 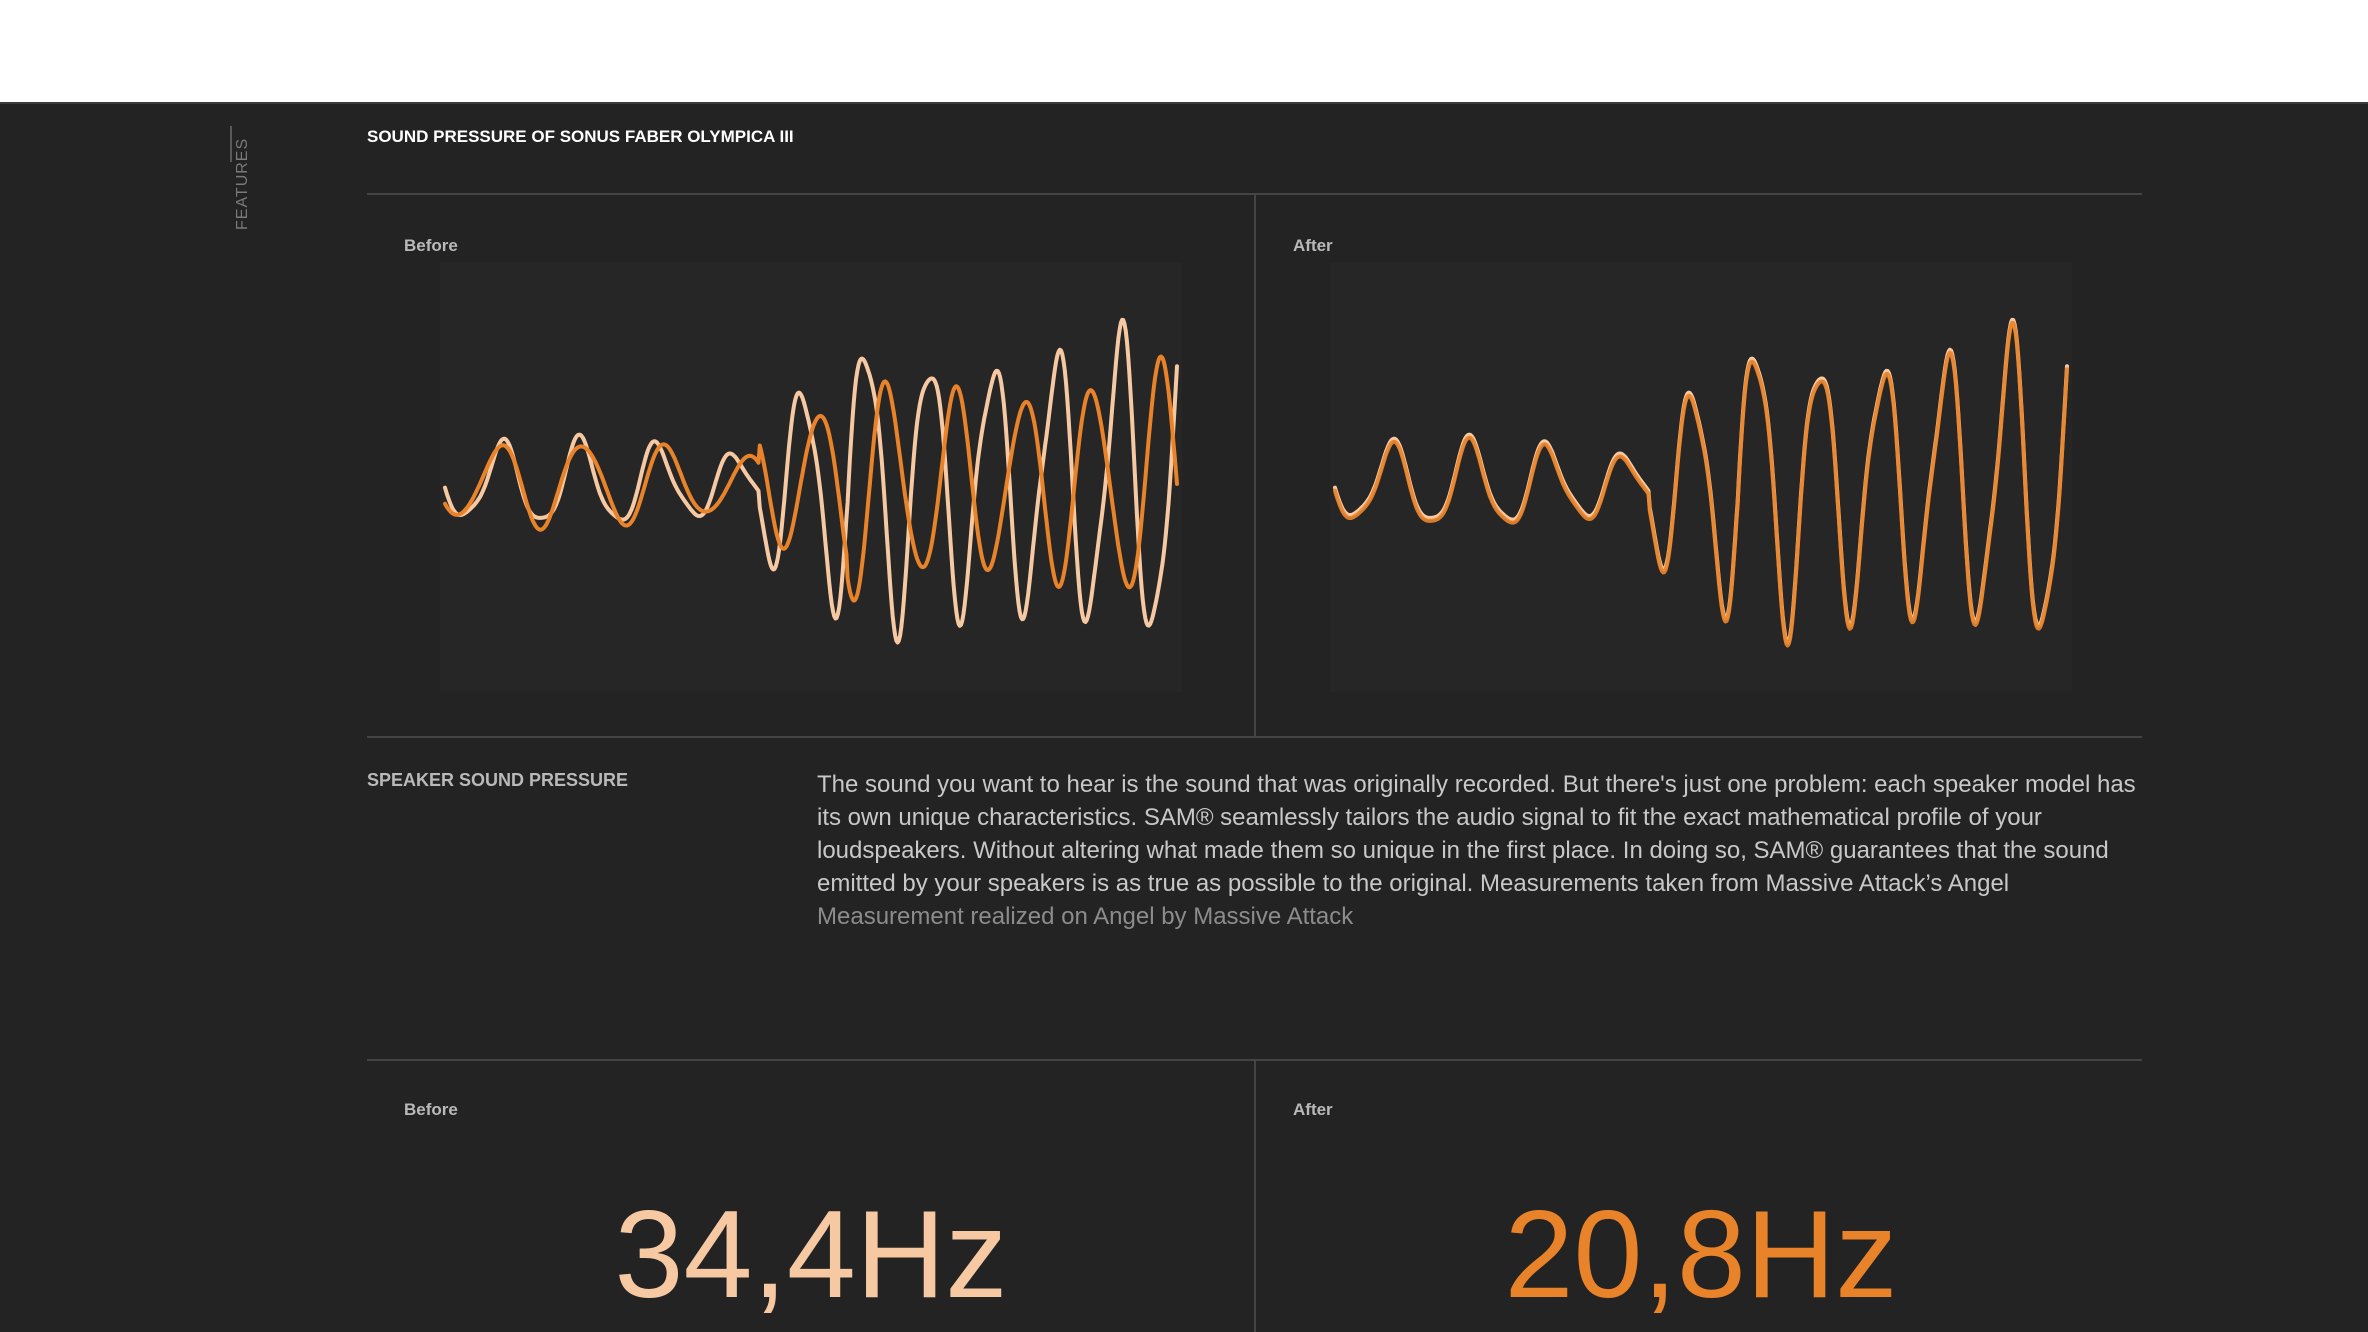 What do you see at coordinates (431, 245) in the screenshot?
I see `chart-before-label: Before` at bounding box center [431, 245].